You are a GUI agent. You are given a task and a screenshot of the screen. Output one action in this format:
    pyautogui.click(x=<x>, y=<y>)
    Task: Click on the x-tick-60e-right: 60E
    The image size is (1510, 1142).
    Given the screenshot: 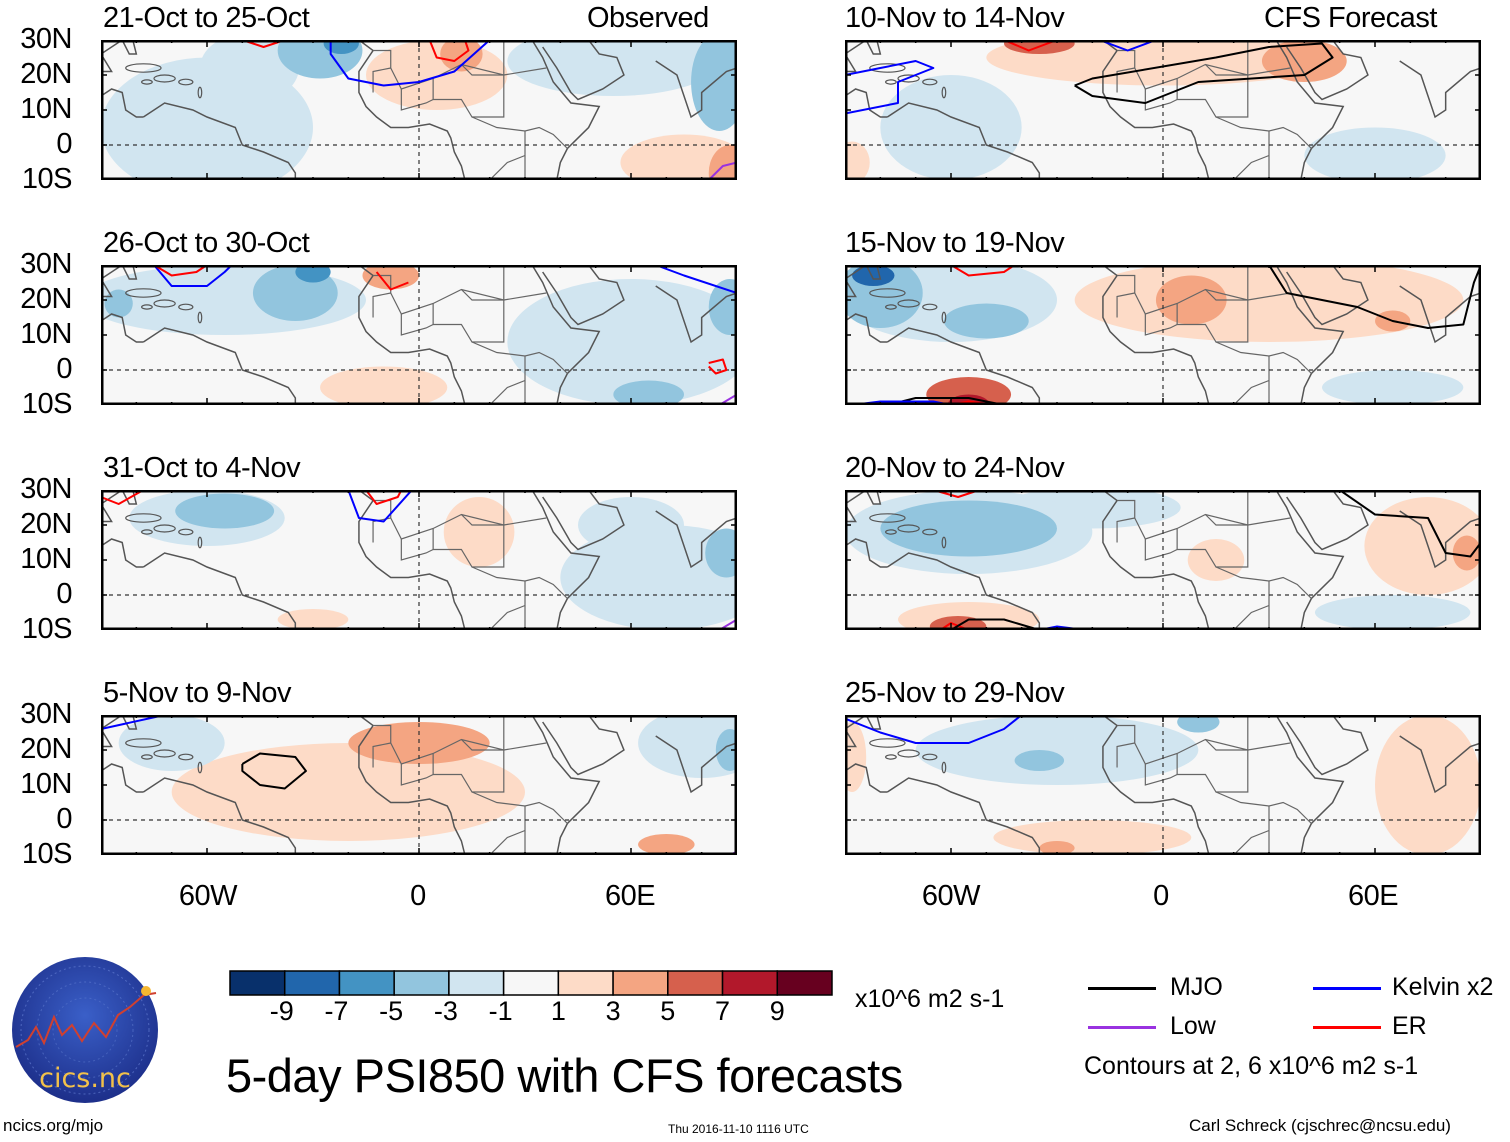 What is the action you would take?
    pyautogui.click(x=1373, y=896)
    